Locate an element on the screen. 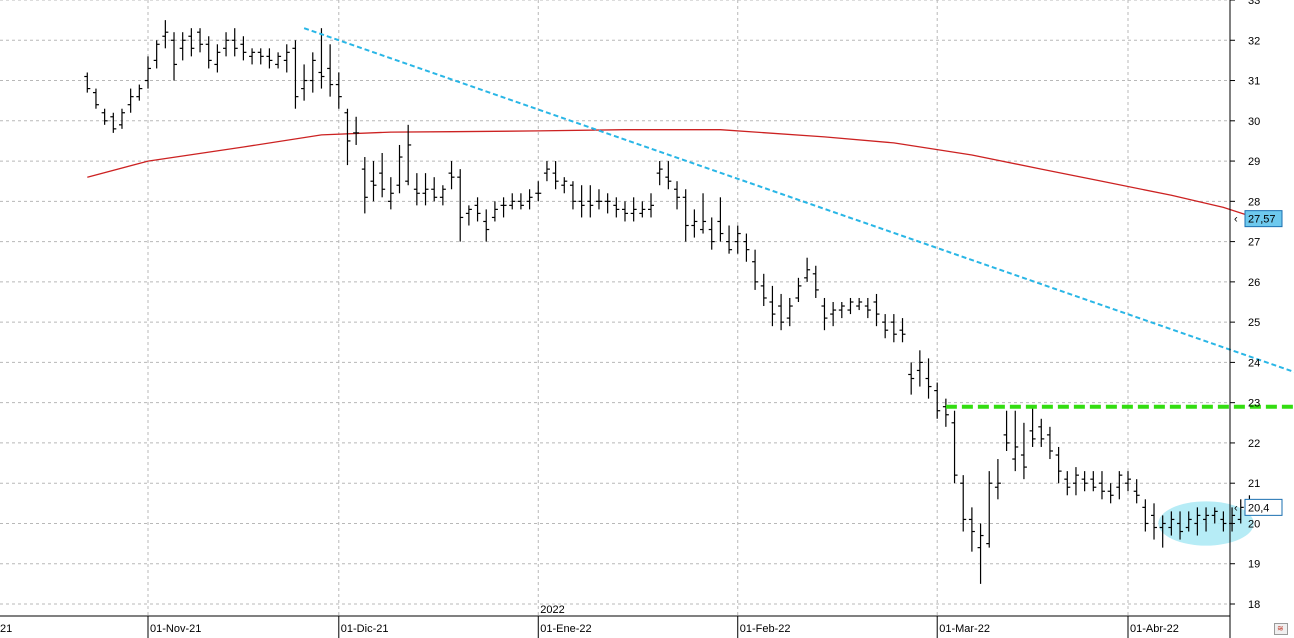  y-tick-label: 26 is located at coordinates (1254, 283).